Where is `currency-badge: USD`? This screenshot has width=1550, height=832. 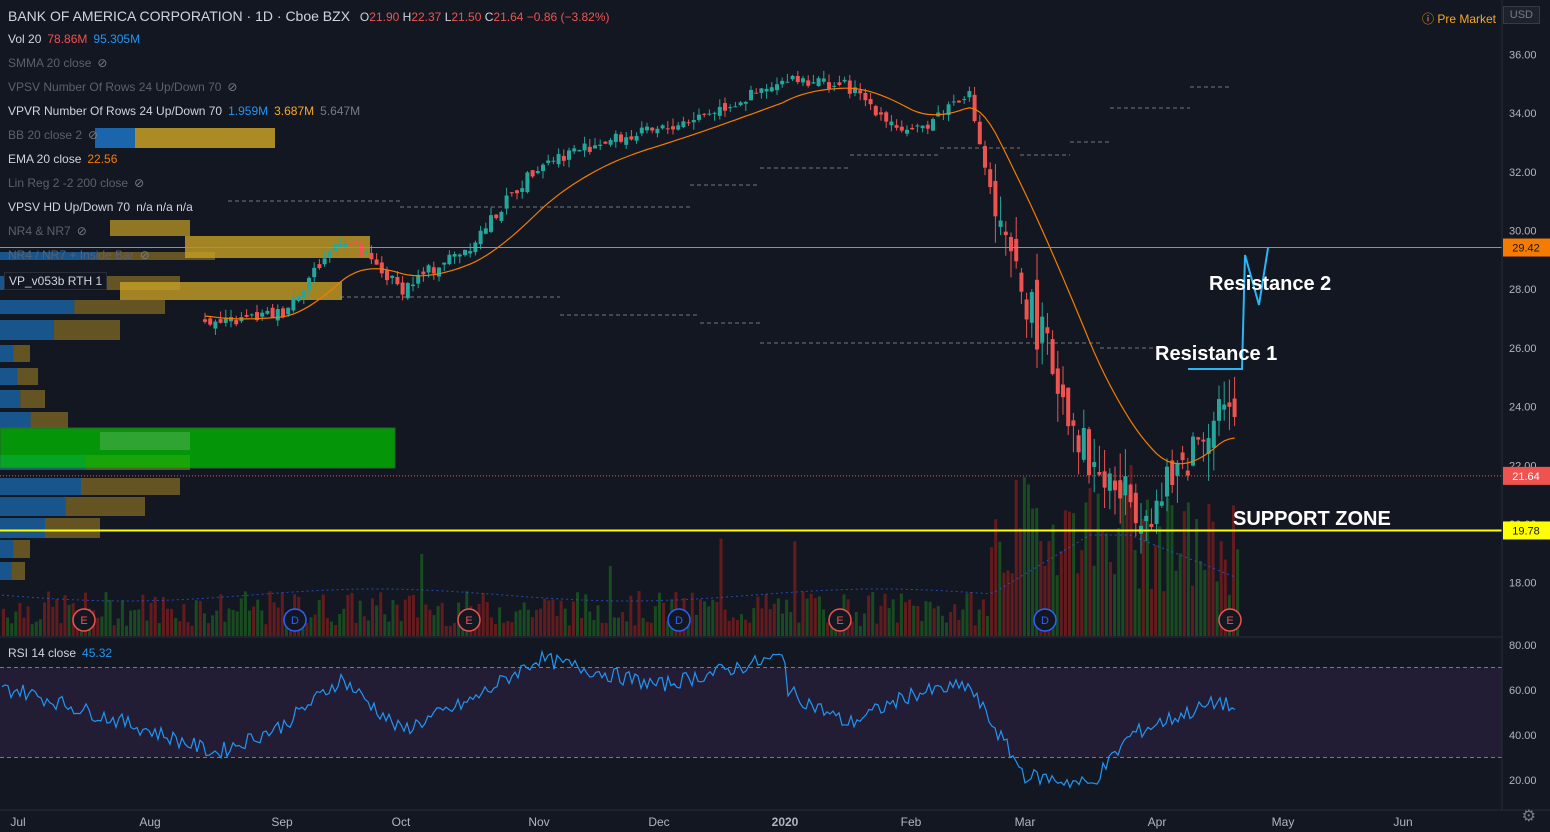
currency-badge: USD is located at coordinates (1521, 15).